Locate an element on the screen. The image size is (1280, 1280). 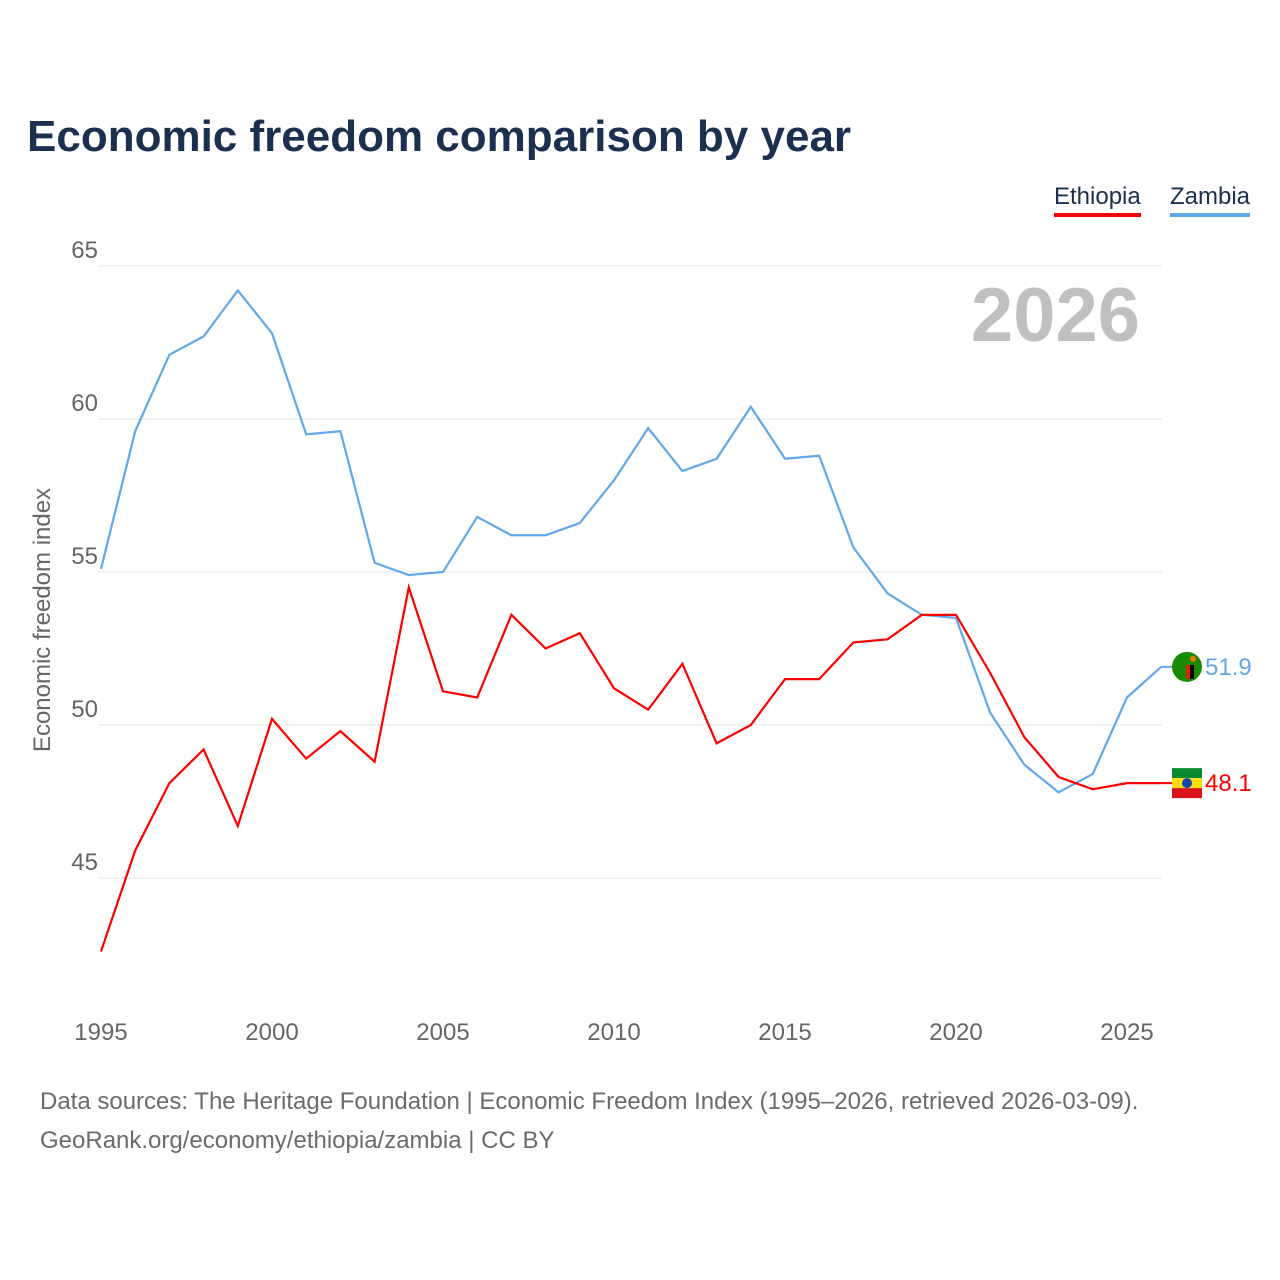
x-tick-label: 1995 is located at coordinates (100, 1032).